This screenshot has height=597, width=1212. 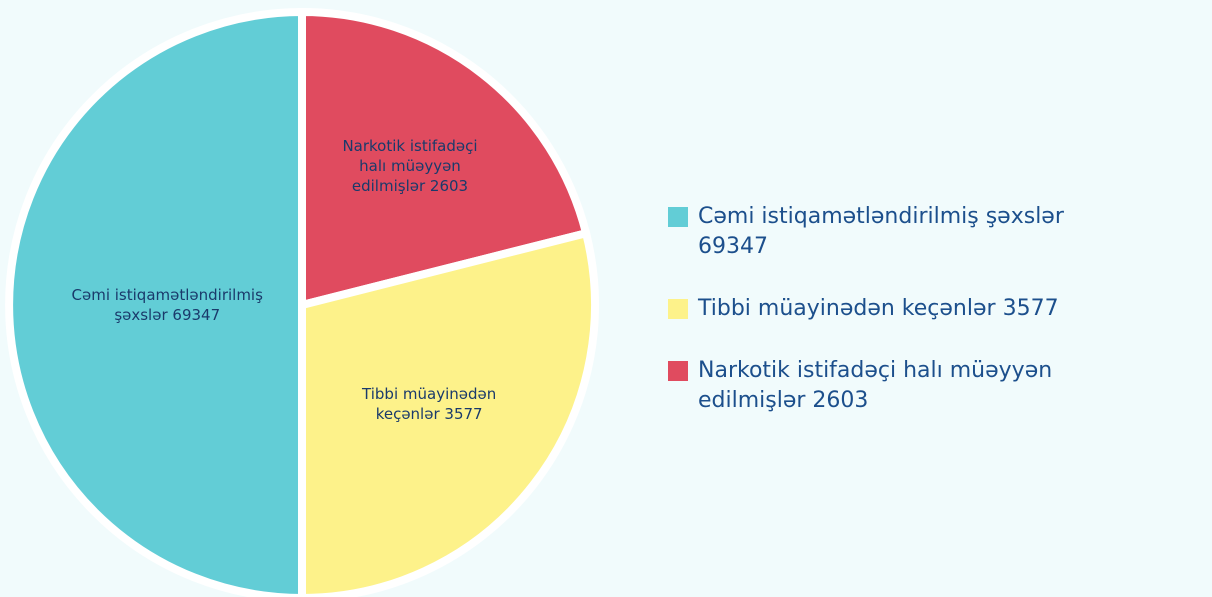 I want to click on legend-text: Tibbi müayinədən keçənlər 3577, so click(x=878, y=309).